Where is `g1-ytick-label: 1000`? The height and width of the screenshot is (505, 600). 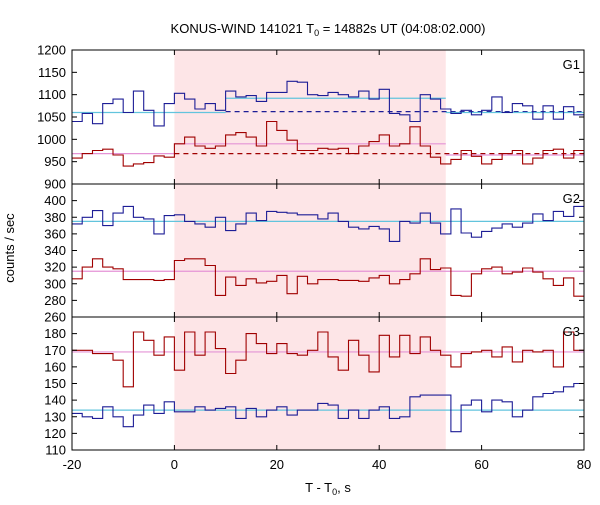
g1-ytick-label: 1000 is located at coordinates (51, 139).